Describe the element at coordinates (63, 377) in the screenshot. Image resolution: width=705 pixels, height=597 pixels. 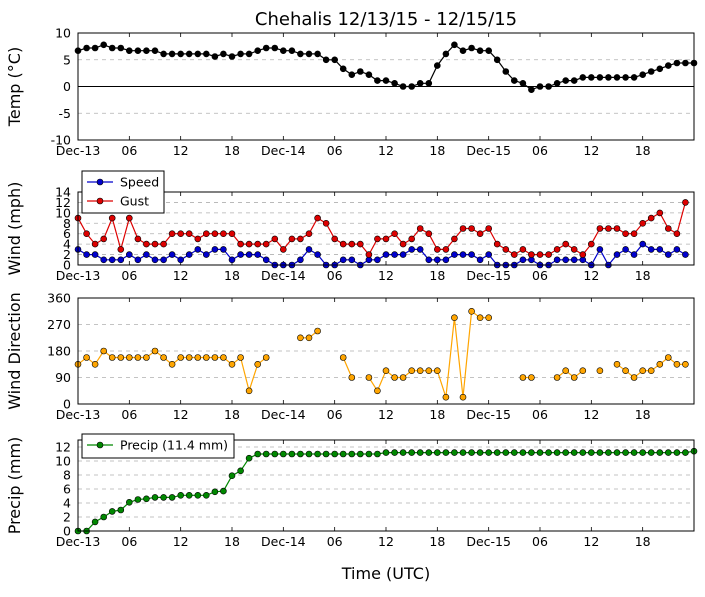
I see `y-tick-label: 90` at that location.